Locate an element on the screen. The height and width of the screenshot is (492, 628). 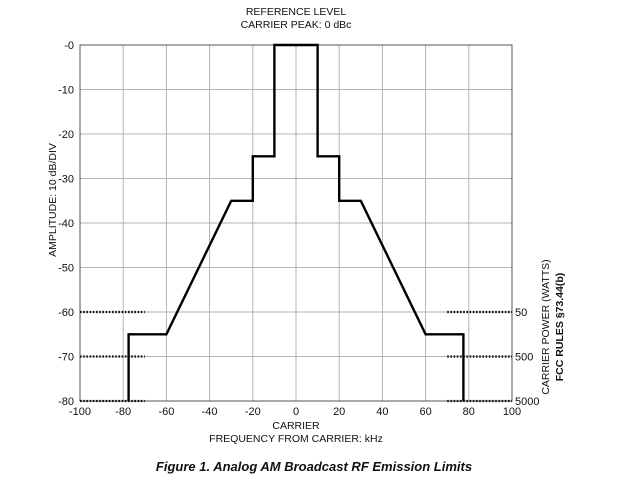
y-axis-label: AMPLITUDE: 10 dB/DIV is located at coordinates (53, 200).